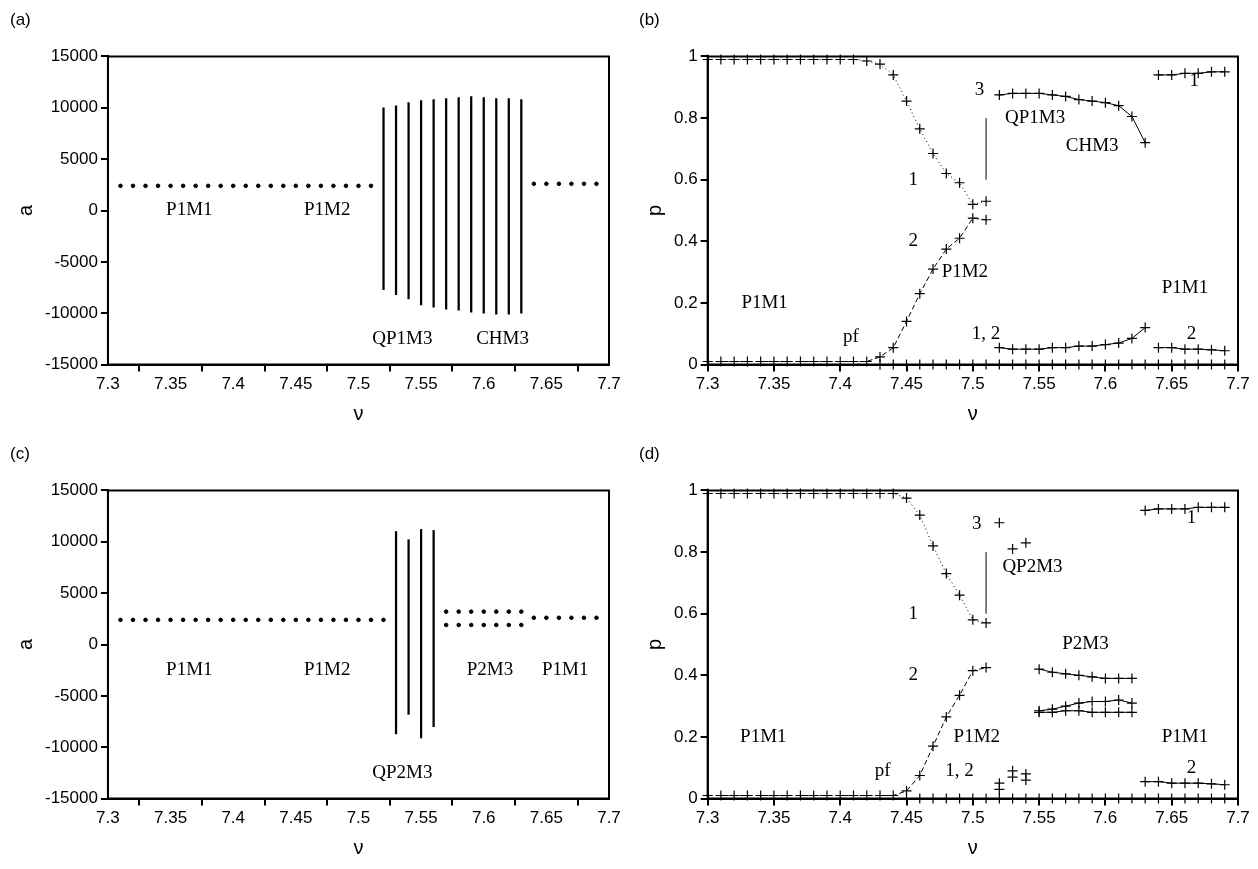 This screenshot has width=1258, height=869. Describe the element at coordinates (20, 453) in the screenshot. I see `chart-title: (c)` at that location.